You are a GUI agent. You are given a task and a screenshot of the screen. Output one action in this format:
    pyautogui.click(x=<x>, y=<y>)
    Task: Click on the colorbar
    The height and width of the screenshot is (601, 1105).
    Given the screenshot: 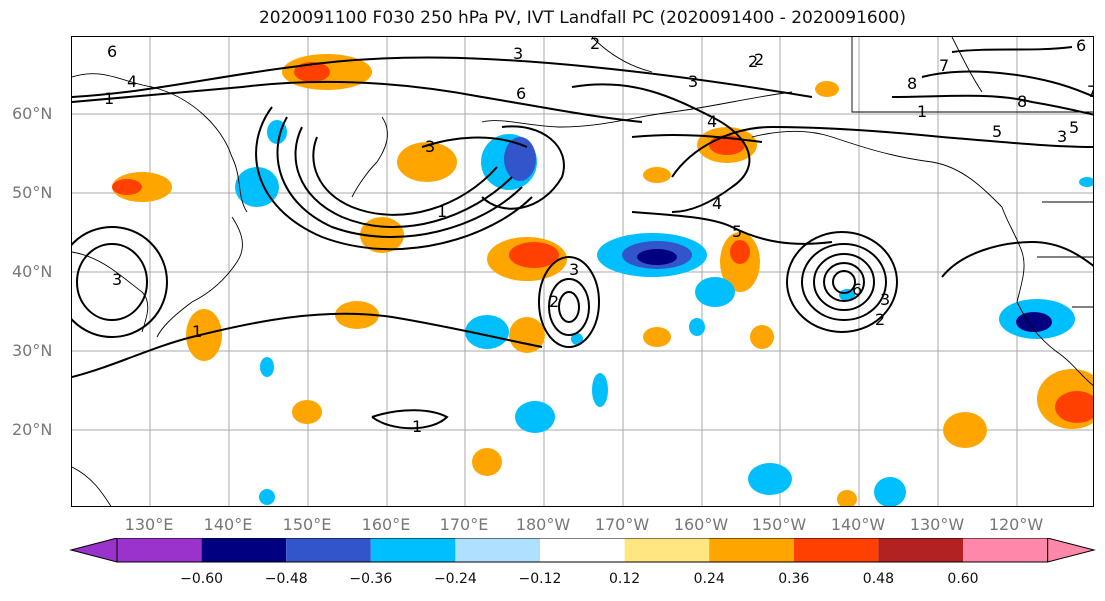 What is the action you would take?
    pyautogui.click(x=582, y=550)
    